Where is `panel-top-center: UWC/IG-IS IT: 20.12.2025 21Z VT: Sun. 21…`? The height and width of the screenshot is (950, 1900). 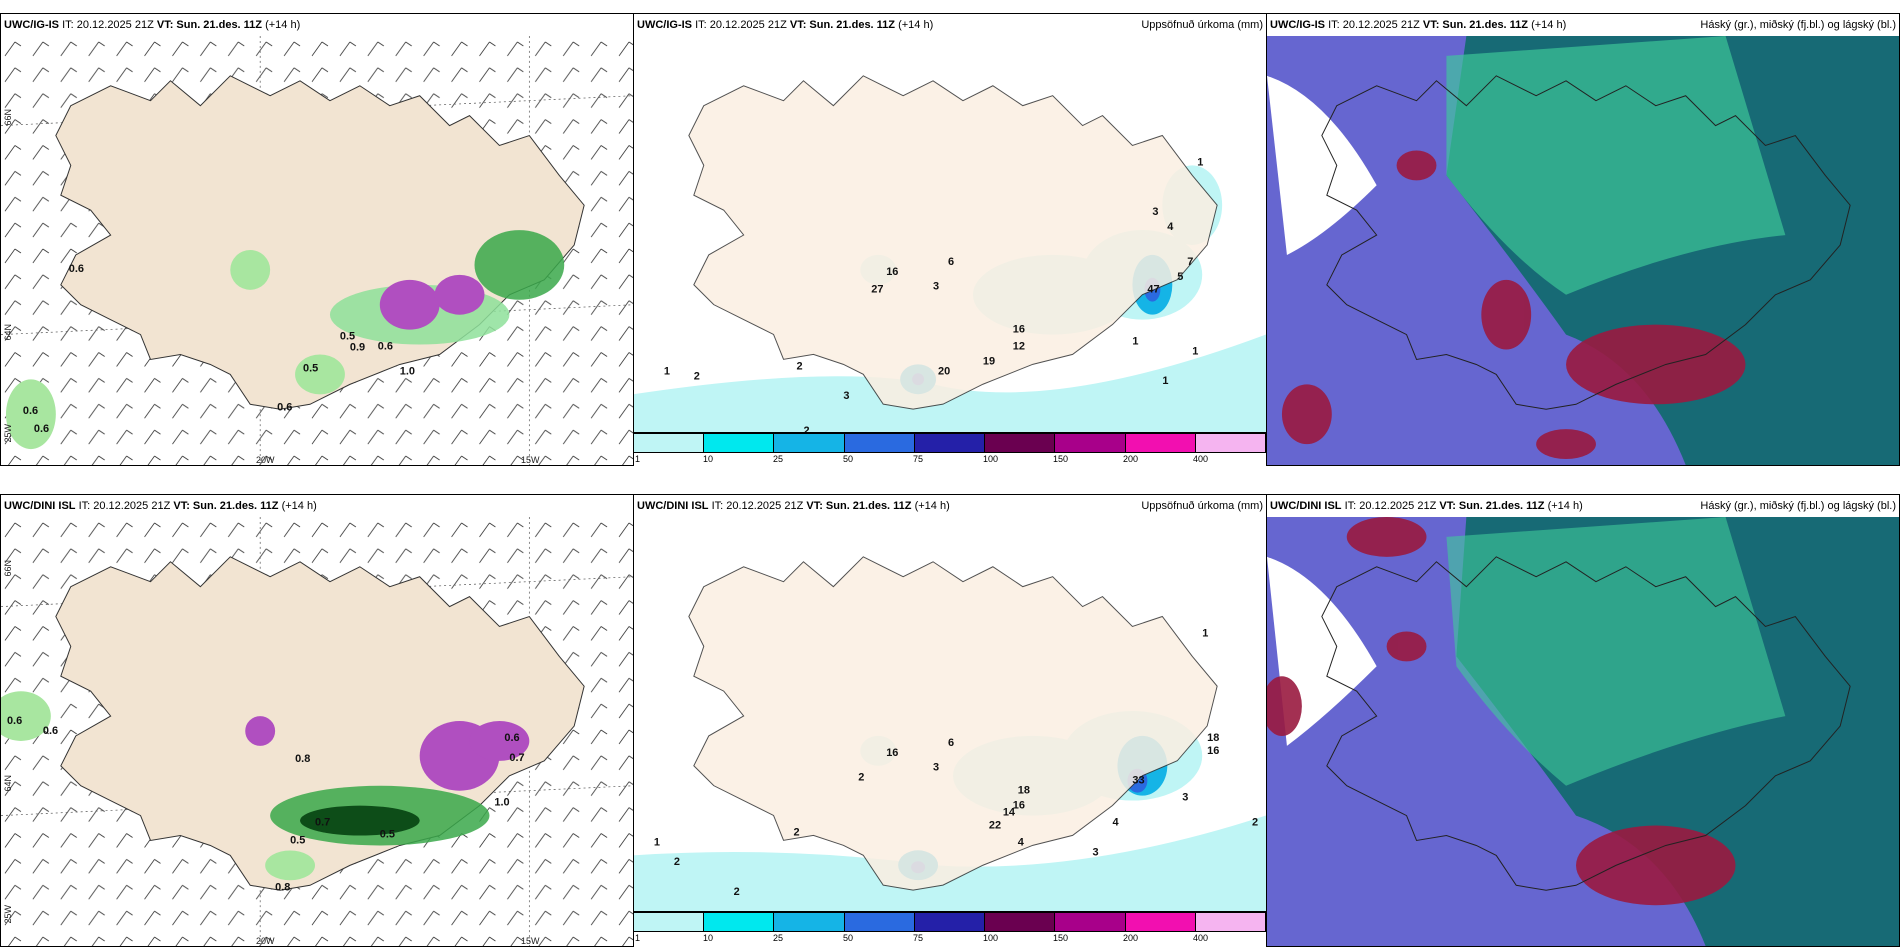 panel-top-center: UWC/IG-IS IT: 20.12.2025 21Z VT: Sun. 21… is located at coordinates (950, 223).